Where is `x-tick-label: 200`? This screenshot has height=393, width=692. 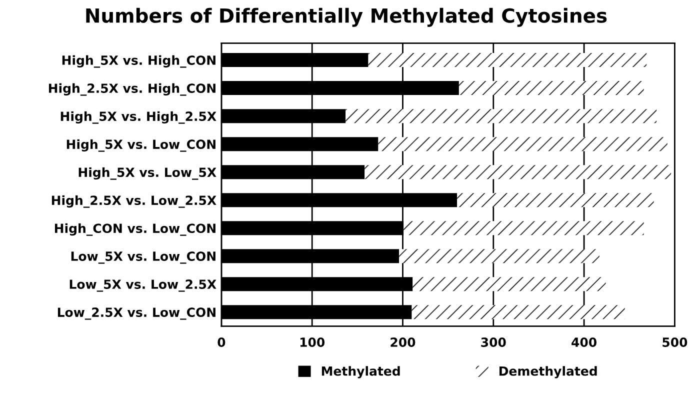
x-tick-label: 200 is located at coordinates (403, 342).